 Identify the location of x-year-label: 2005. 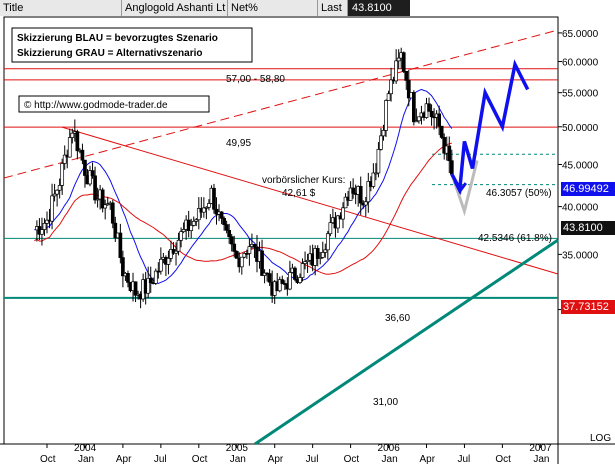
(237, 448).